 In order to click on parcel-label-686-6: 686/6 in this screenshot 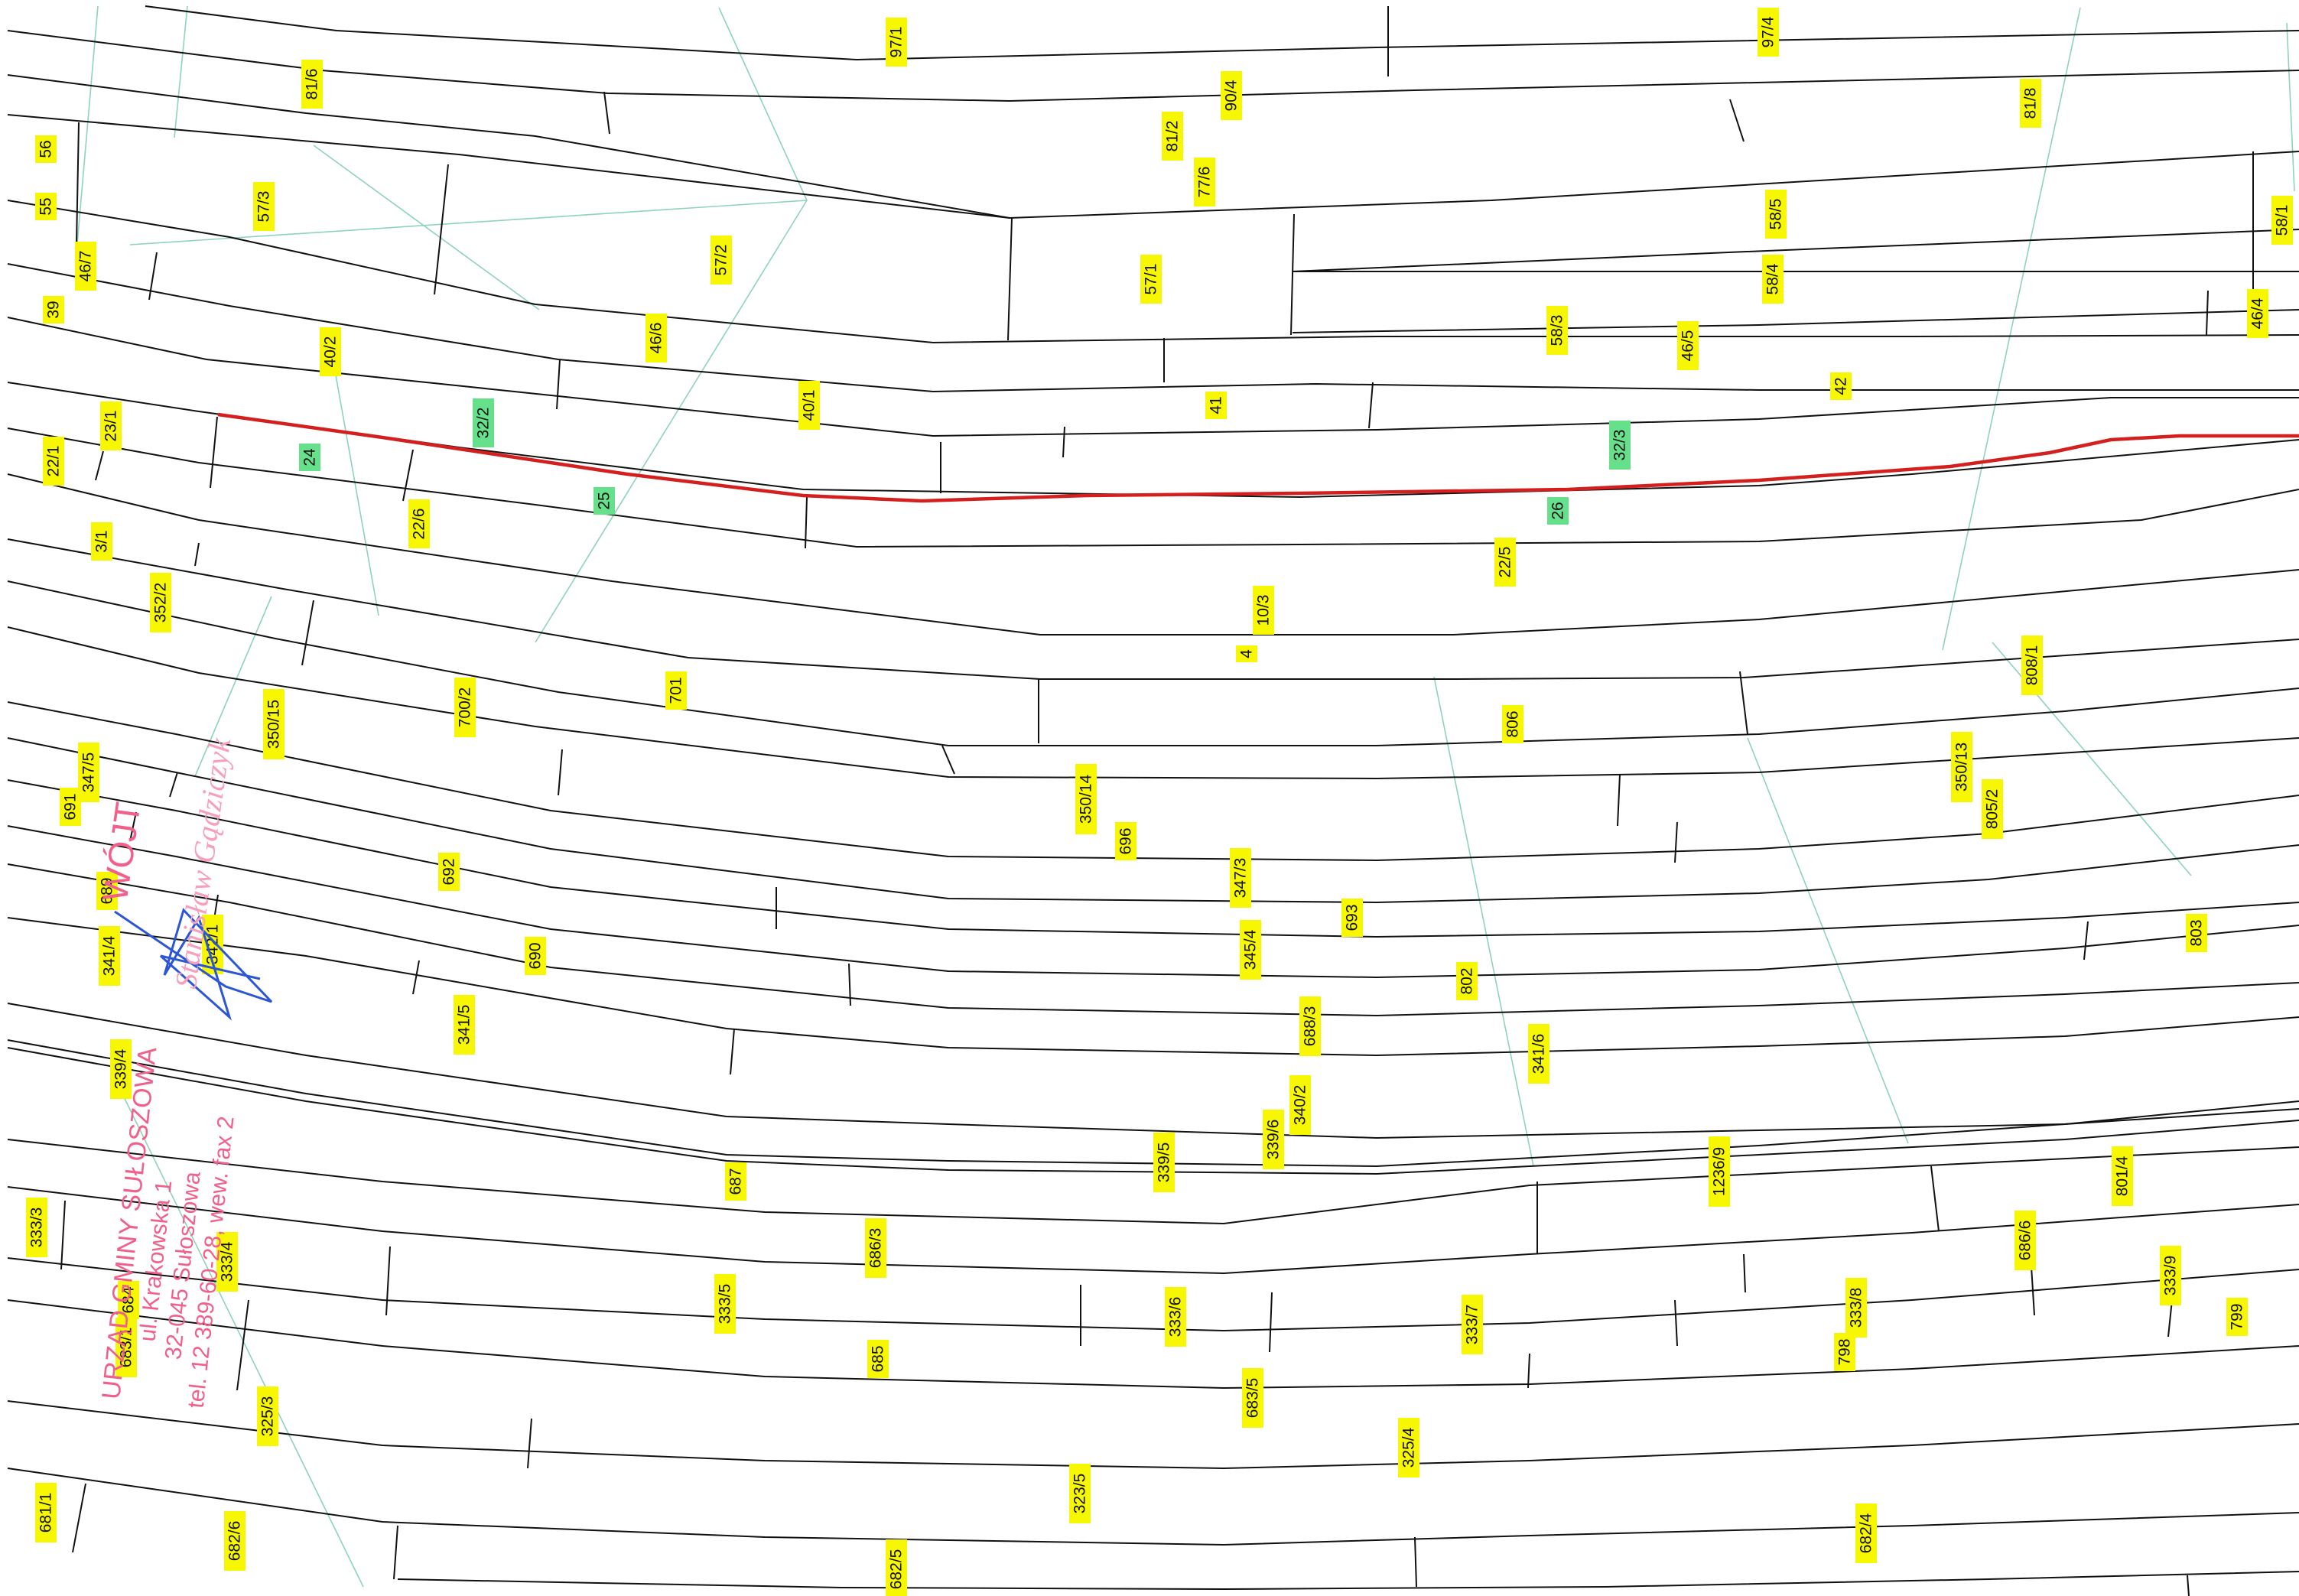, I will do `click(2025, 1240)`.